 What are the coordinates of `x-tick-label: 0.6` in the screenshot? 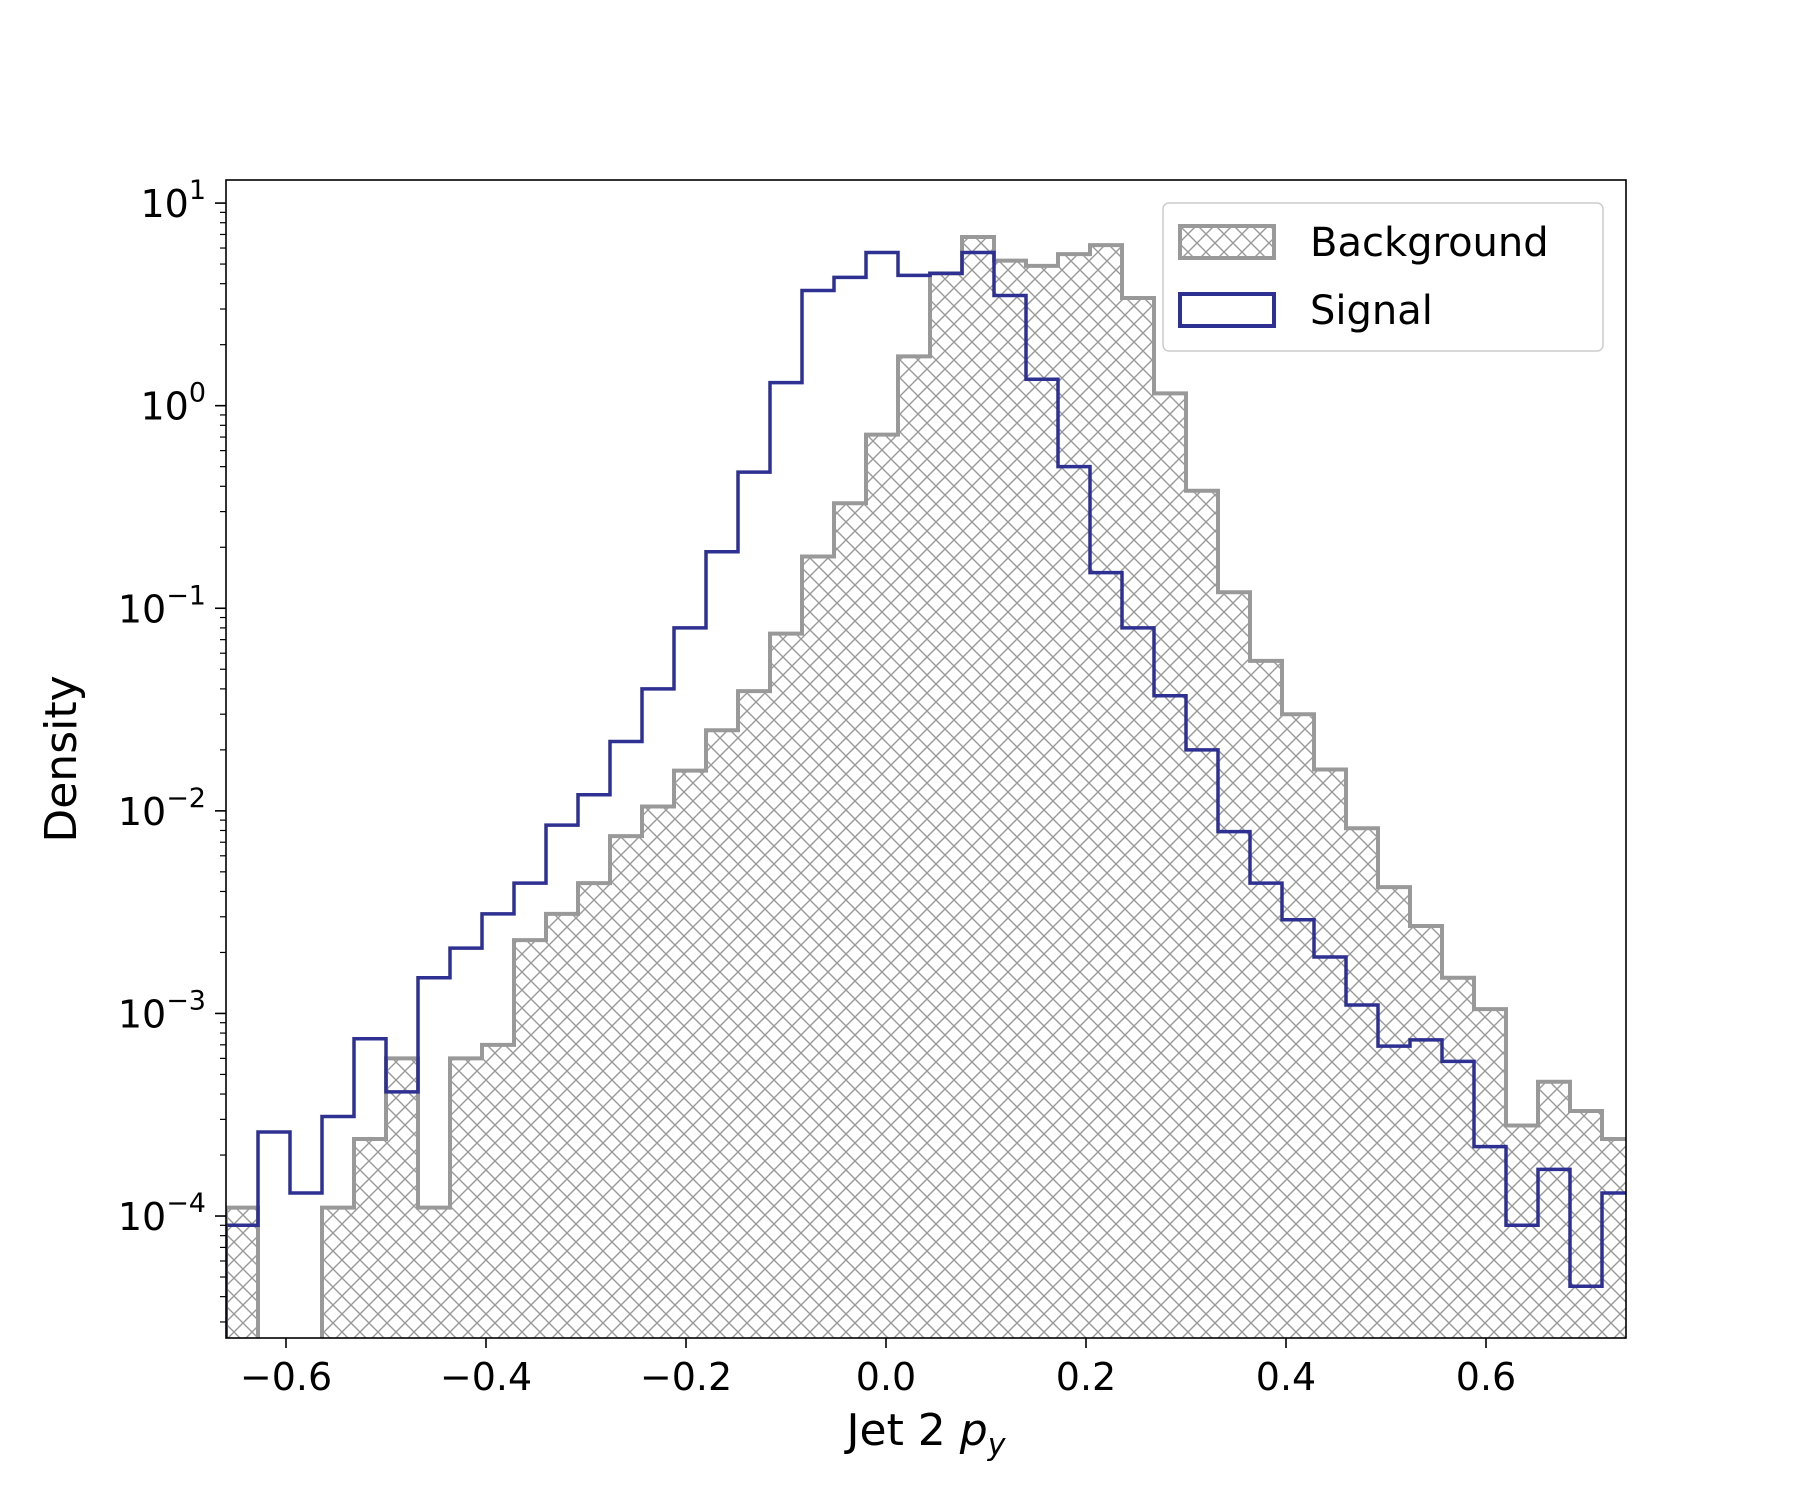 It's located at (1486, 1377).